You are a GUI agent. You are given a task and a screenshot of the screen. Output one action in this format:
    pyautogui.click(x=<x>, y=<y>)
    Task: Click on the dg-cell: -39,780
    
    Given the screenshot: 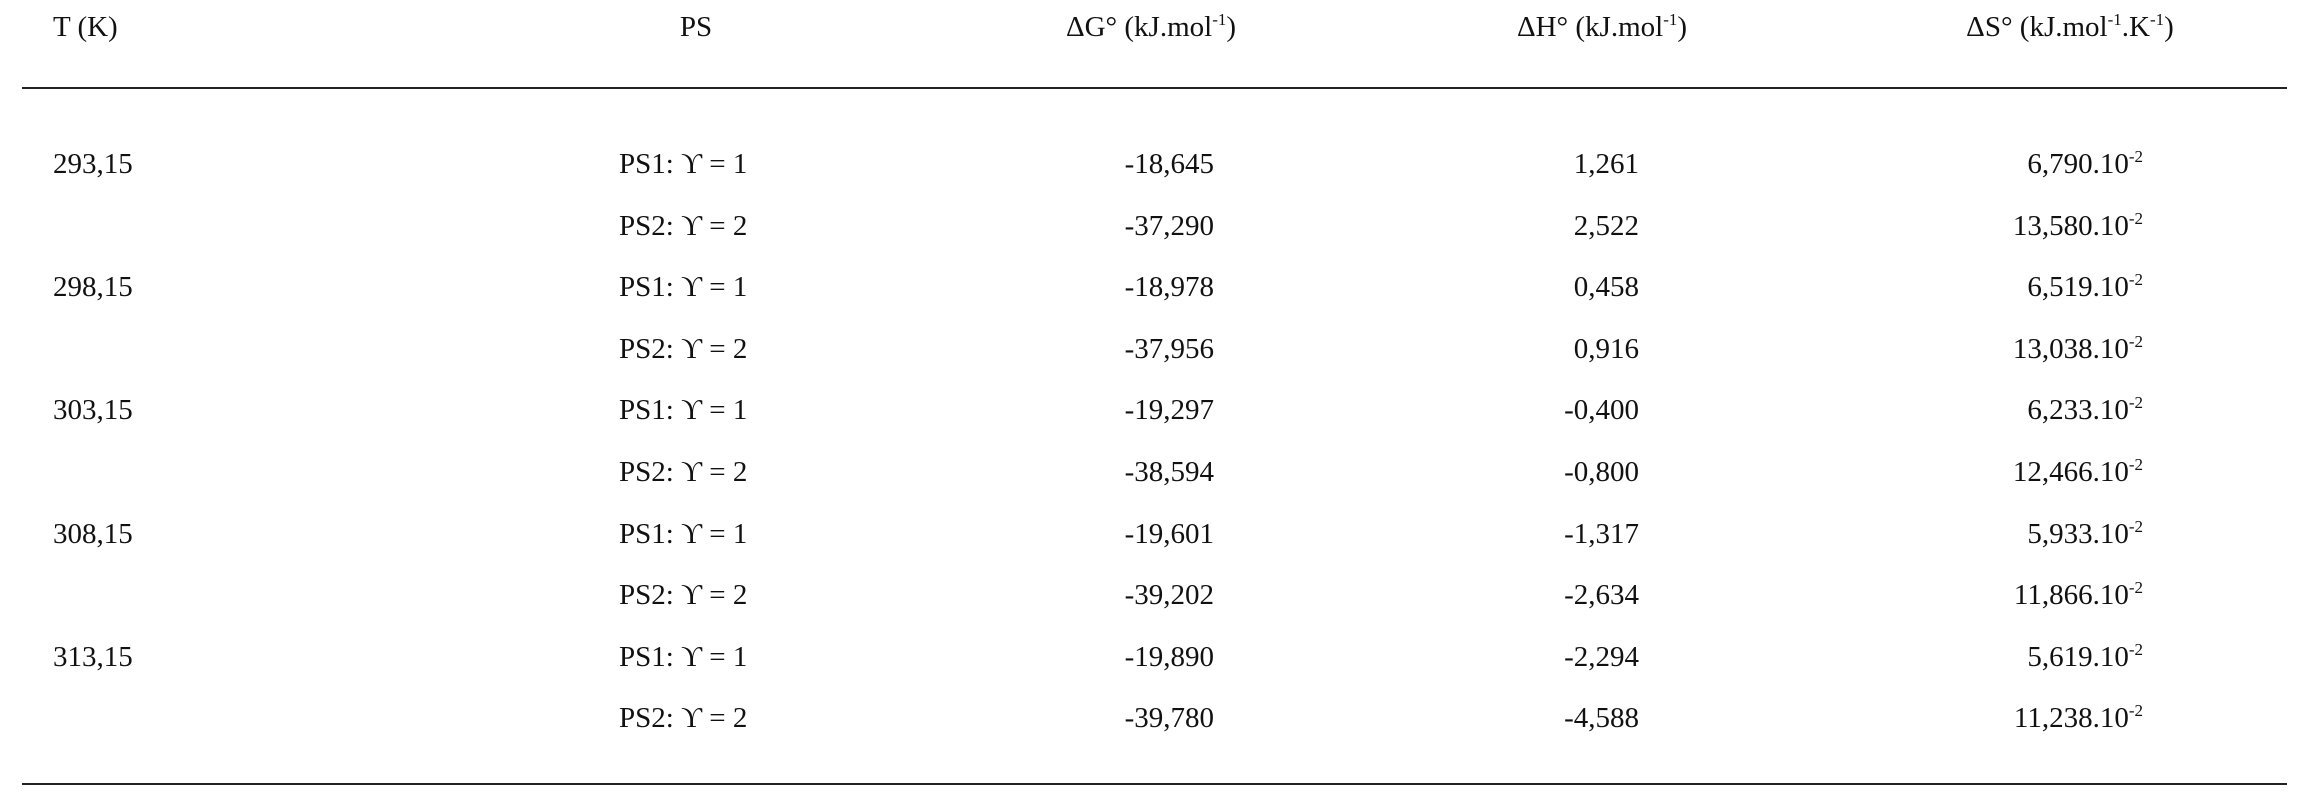 What is the action you would take?
    pyautogui.click(x=1169, y=718)
    